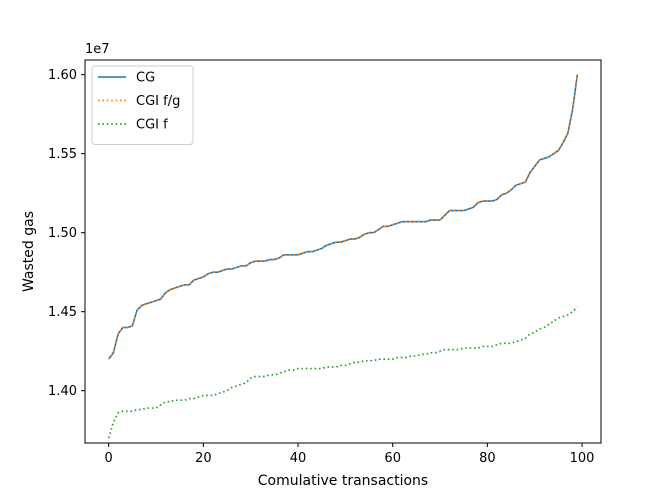 The width and height of the screenshot is (668, 499). What do you see at coordinates (203, 458) in the screenshot?
I see `x-tick-label: 20` at bounding box center [203, 458].